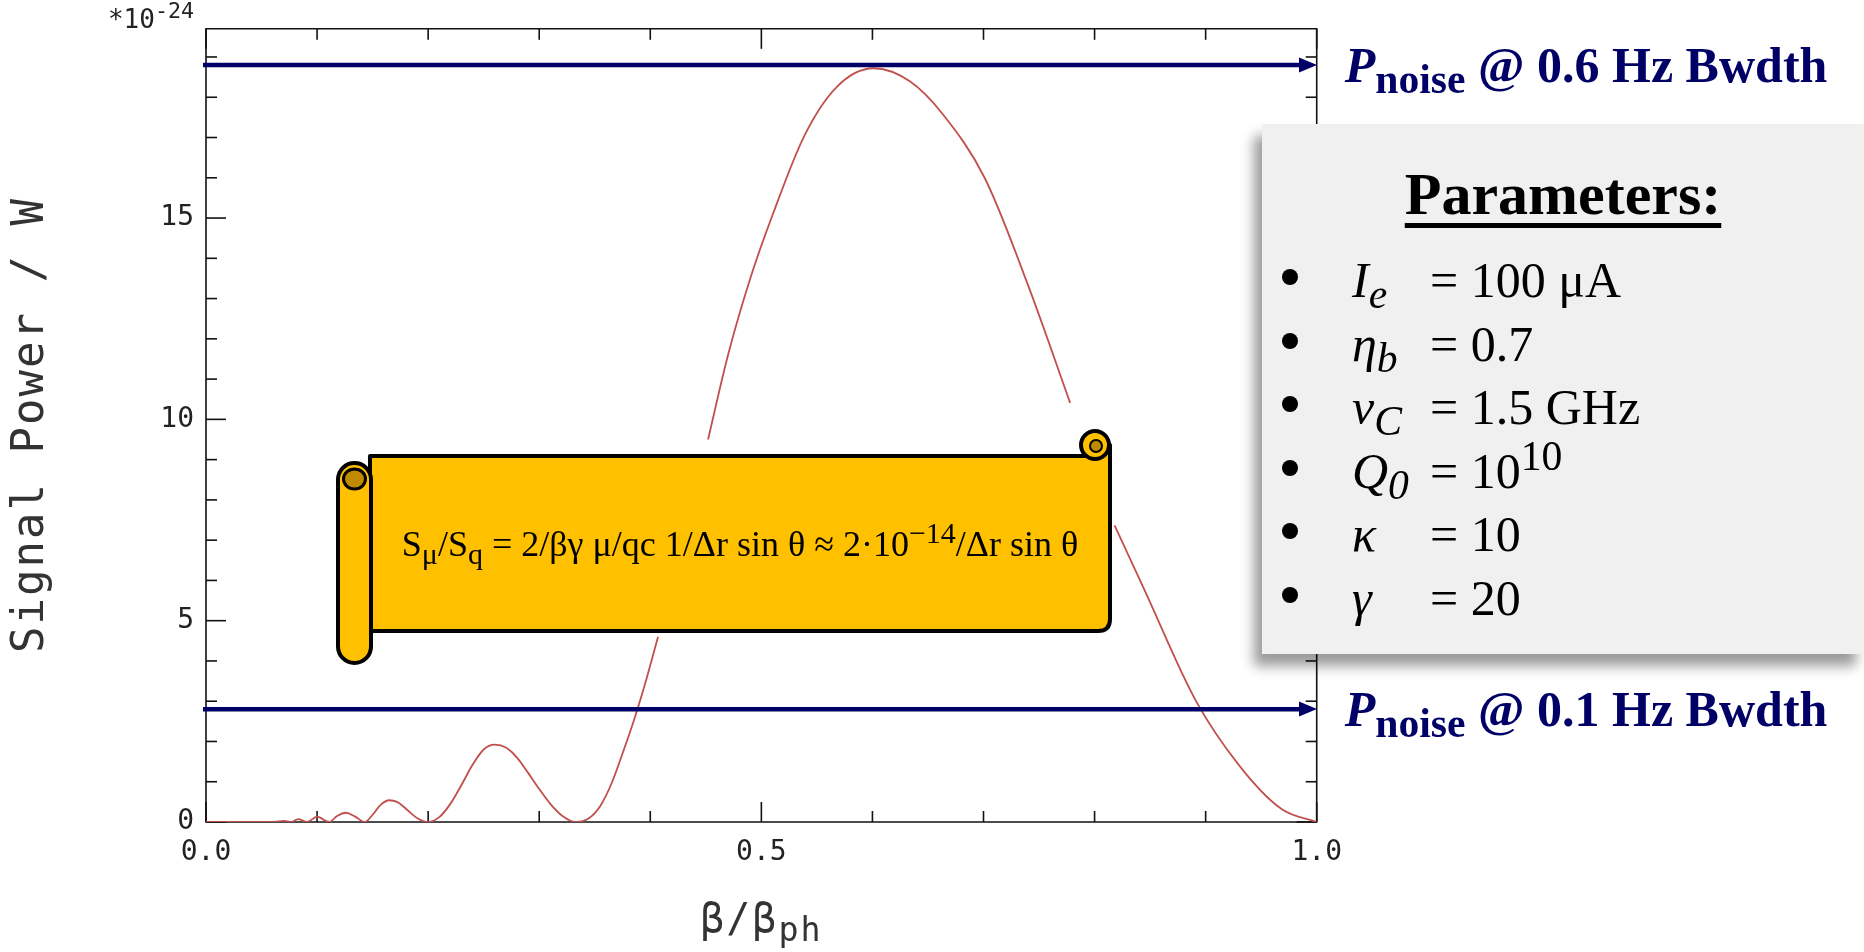  What do you see at coordinates (206, 851) in the screenshot?
I see `x-tick-label: 0.0` at bounding box center [206, 851].